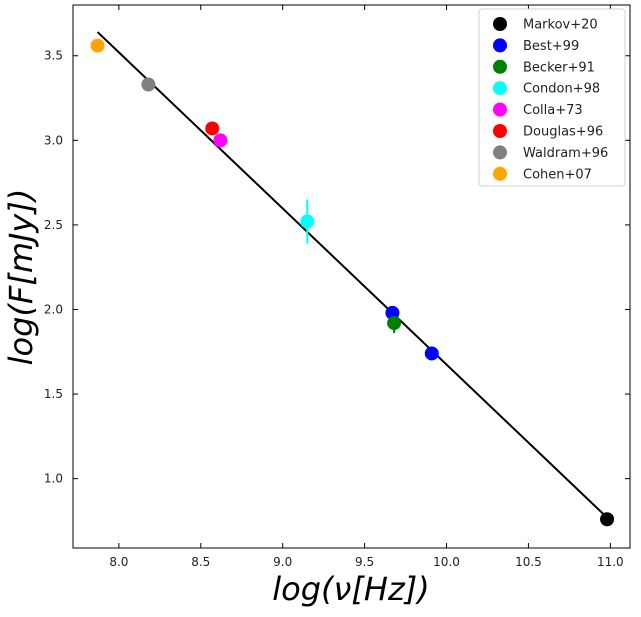  What do you see at coordinates (563, 132) in the screenshot?
I see `legend-label: Douglas+96` at bounding box center [563, 132].